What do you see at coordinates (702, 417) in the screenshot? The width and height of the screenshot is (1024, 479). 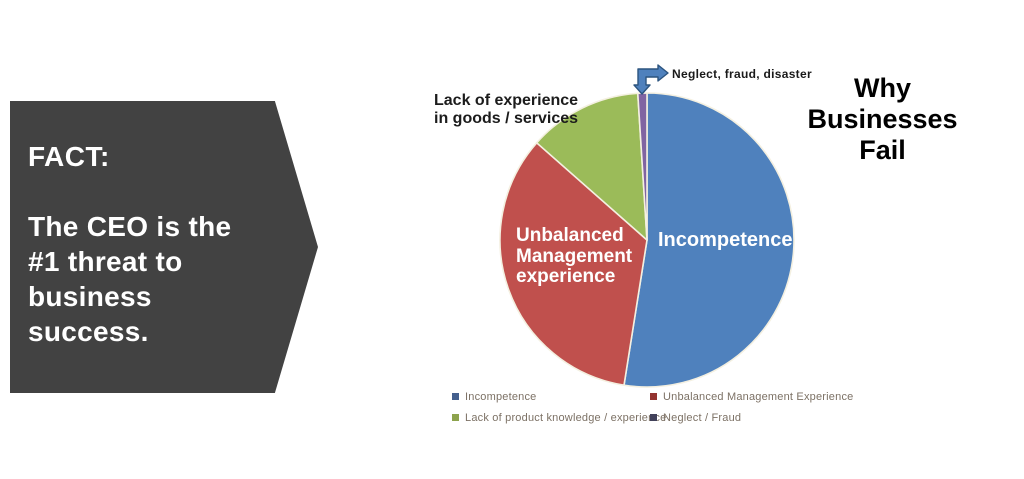 I see `legend-label: Neglect / Fraud` at bounding box center [702, 417].